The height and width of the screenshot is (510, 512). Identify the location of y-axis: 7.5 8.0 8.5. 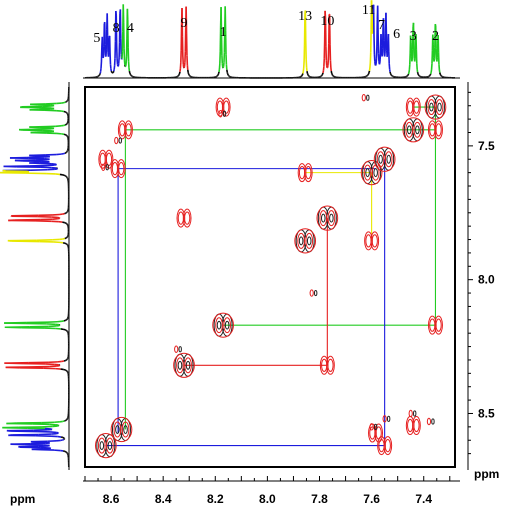
(481, 276).